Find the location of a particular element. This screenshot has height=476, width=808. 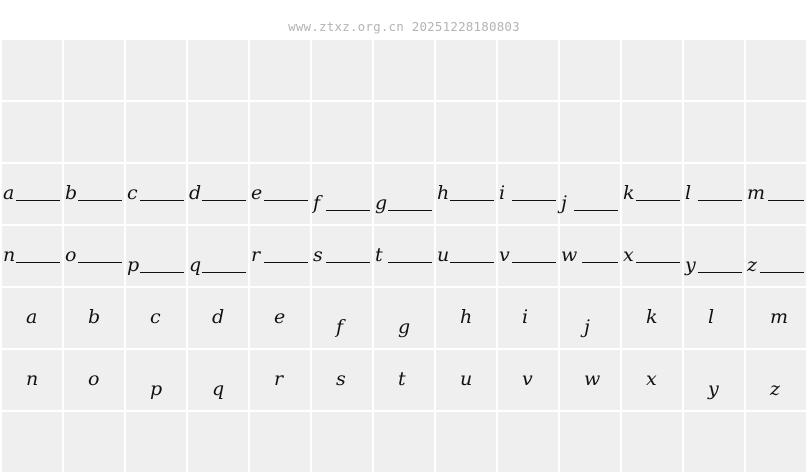

glyph-z: z is located at coordinates (752, 265).